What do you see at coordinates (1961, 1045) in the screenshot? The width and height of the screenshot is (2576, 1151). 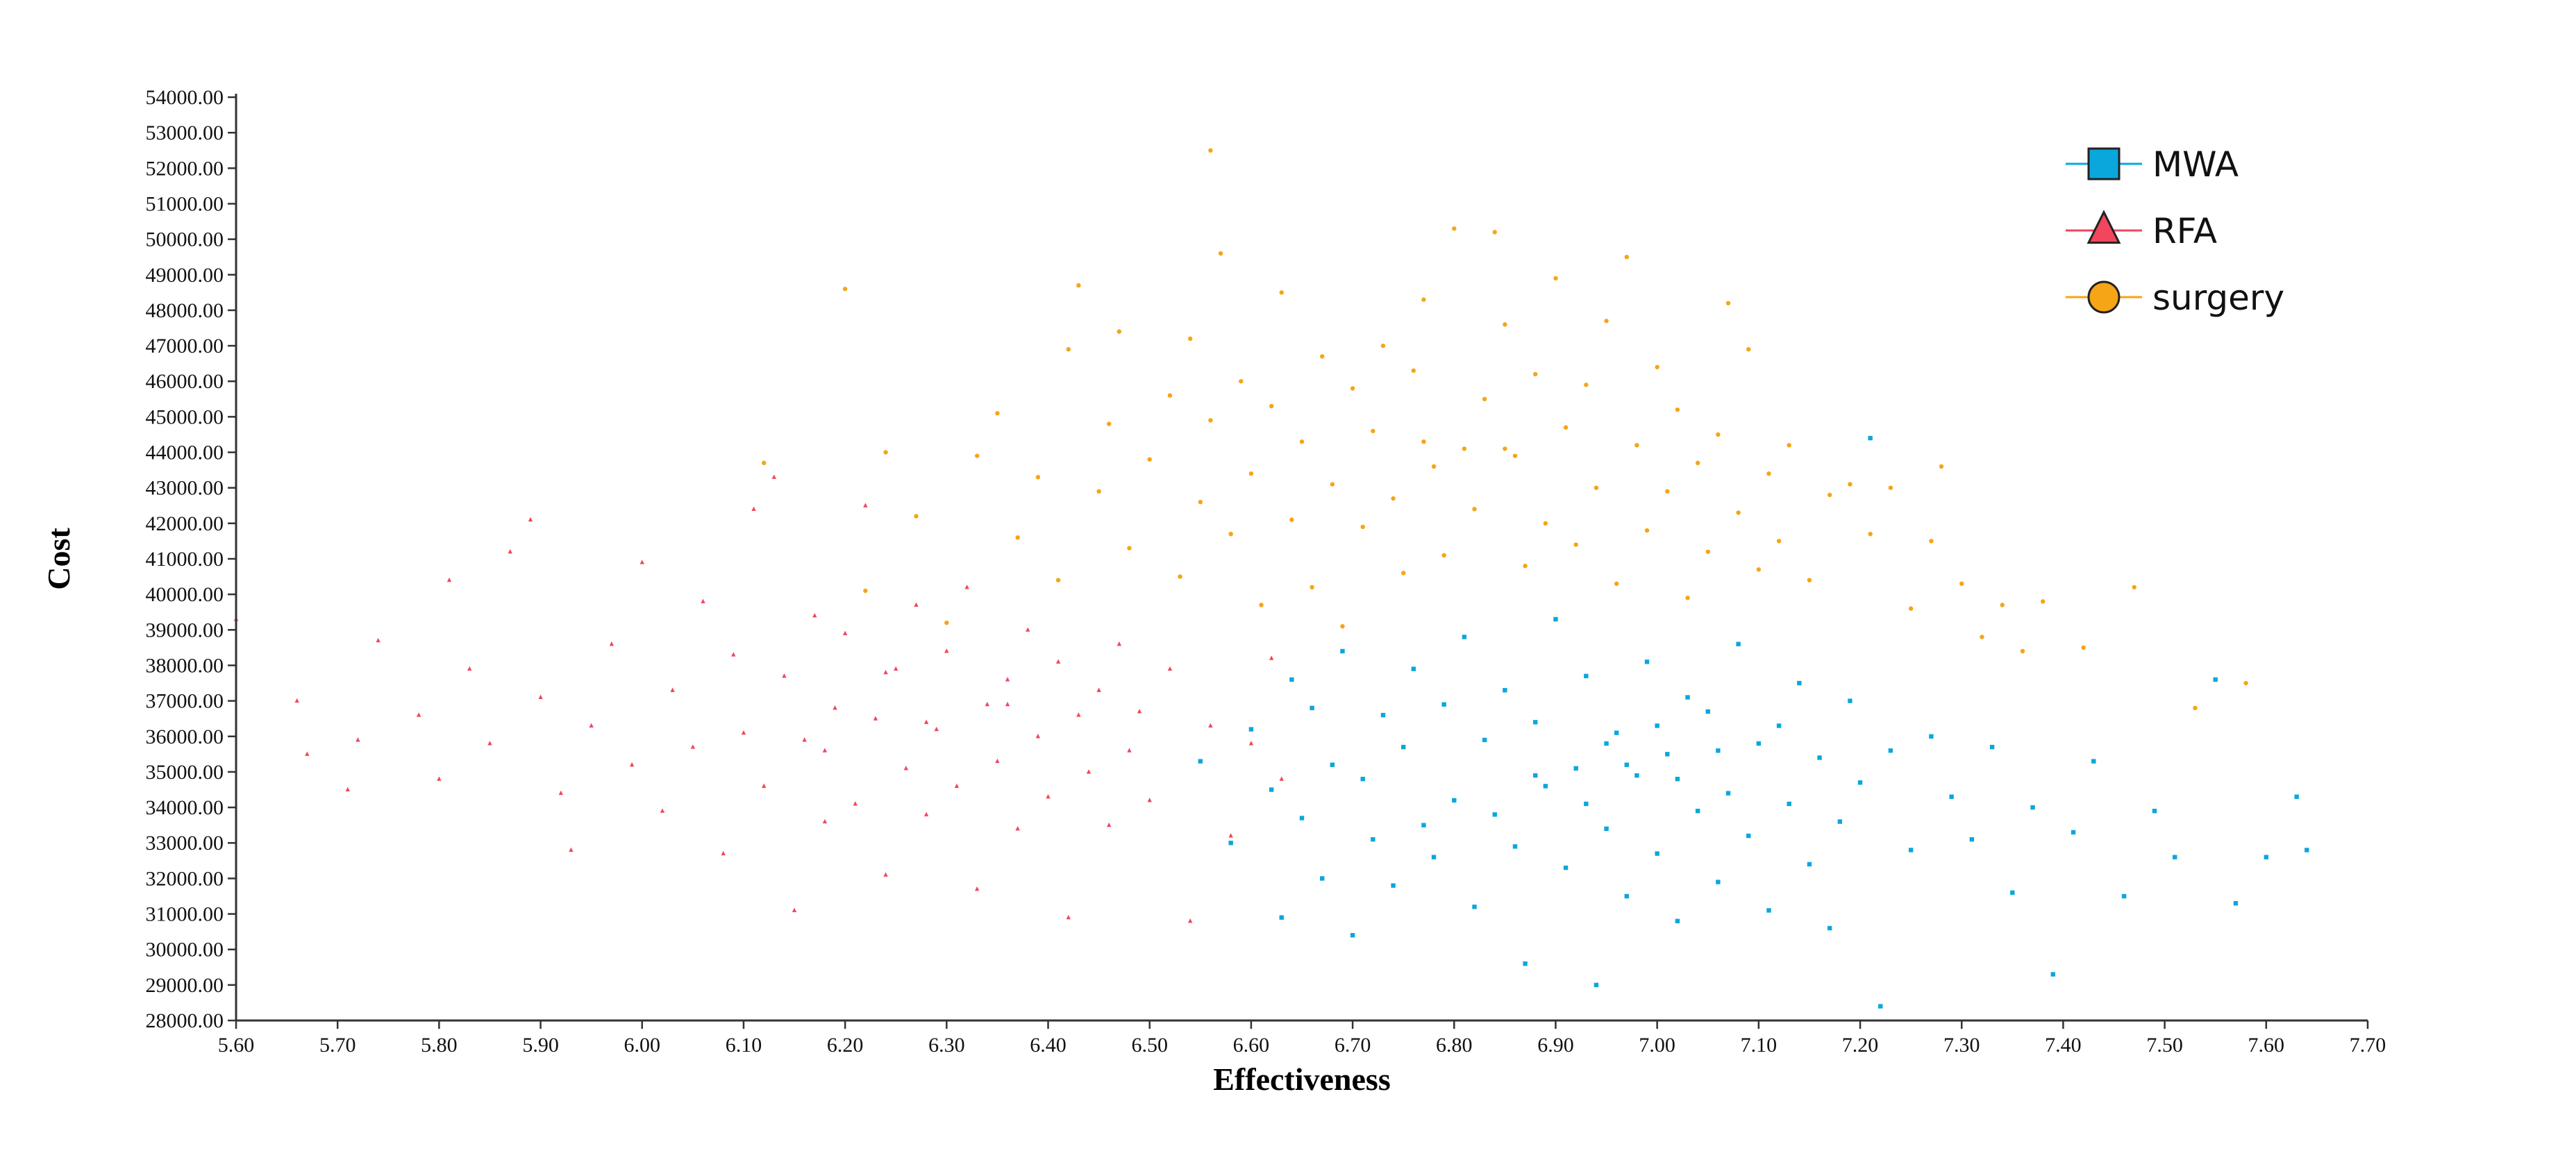 I see `x-tick-label: 7.30` at bounding box center [1961, 1045].